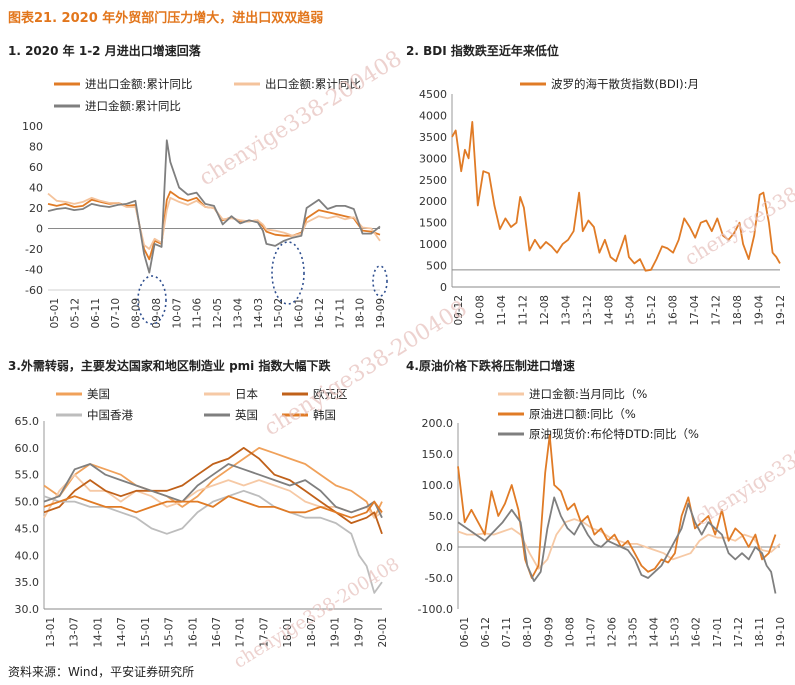 The image size is (795, 685). Describe the element at coordinates (361, 313) in the screenshot. I see `x-tick-label: 18-10` at that location.